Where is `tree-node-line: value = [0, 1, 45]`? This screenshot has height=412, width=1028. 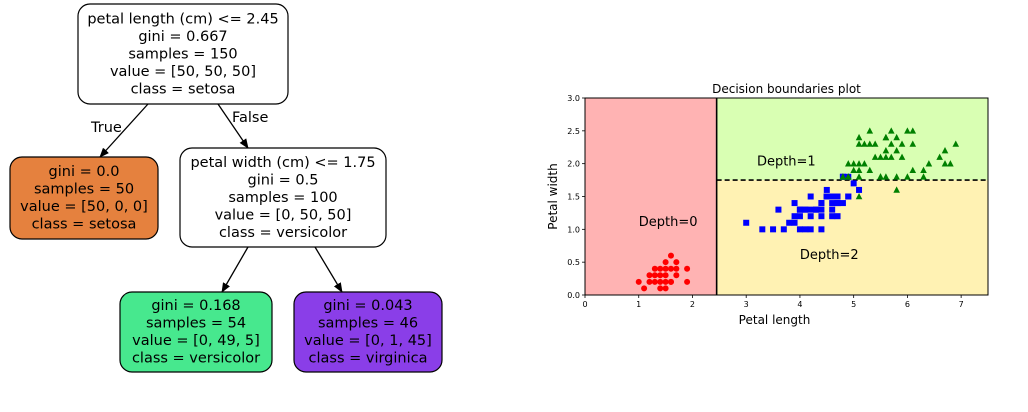
tree-node-line: value = [0, 1, 45] is located at coordinates (368, 341).